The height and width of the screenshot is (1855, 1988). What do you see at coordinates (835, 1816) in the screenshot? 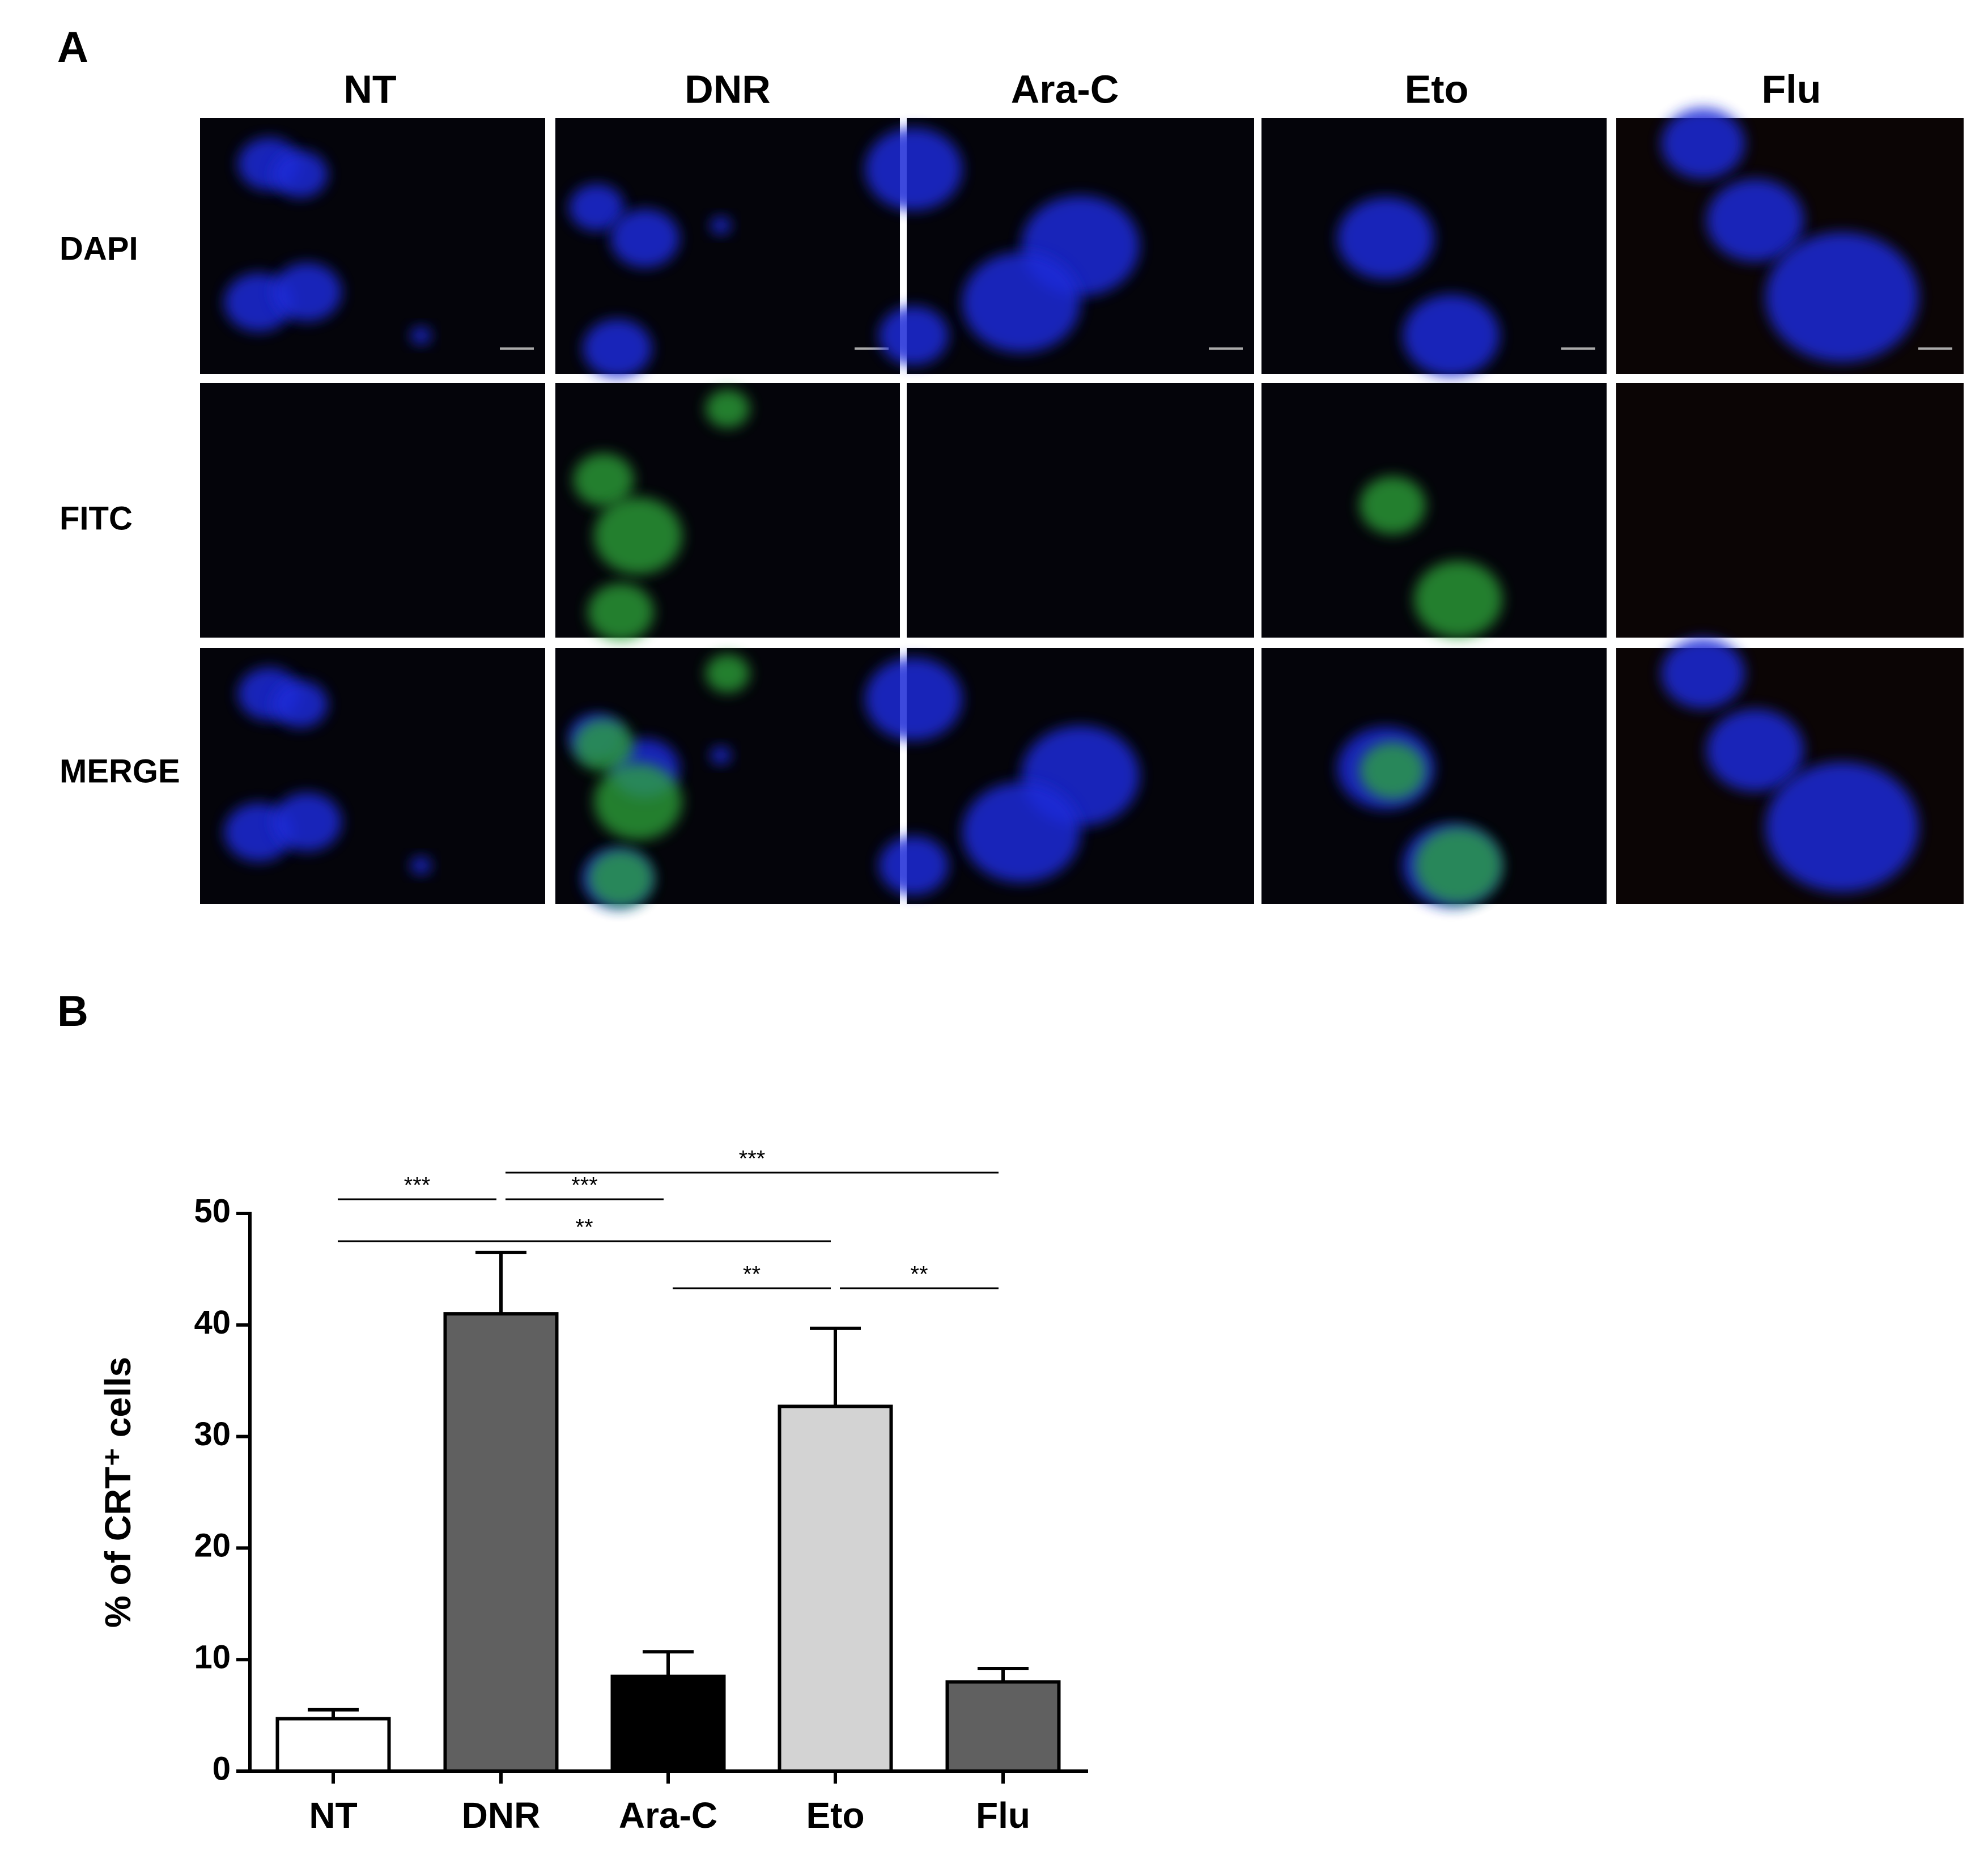
I see `x-tick-label: Eto` at bounding box center [835, 1816].